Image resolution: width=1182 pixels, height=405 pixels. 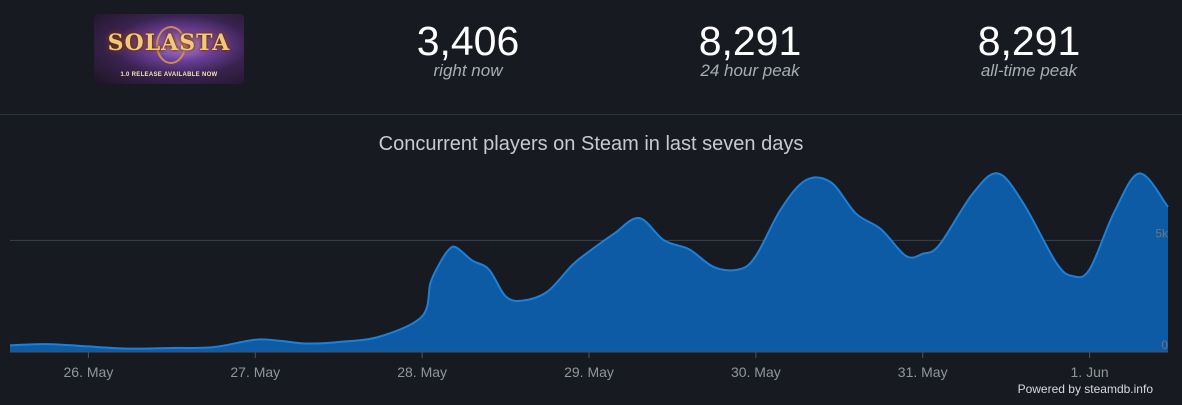 I want to click on header-divider, so click(x=591, y=114).